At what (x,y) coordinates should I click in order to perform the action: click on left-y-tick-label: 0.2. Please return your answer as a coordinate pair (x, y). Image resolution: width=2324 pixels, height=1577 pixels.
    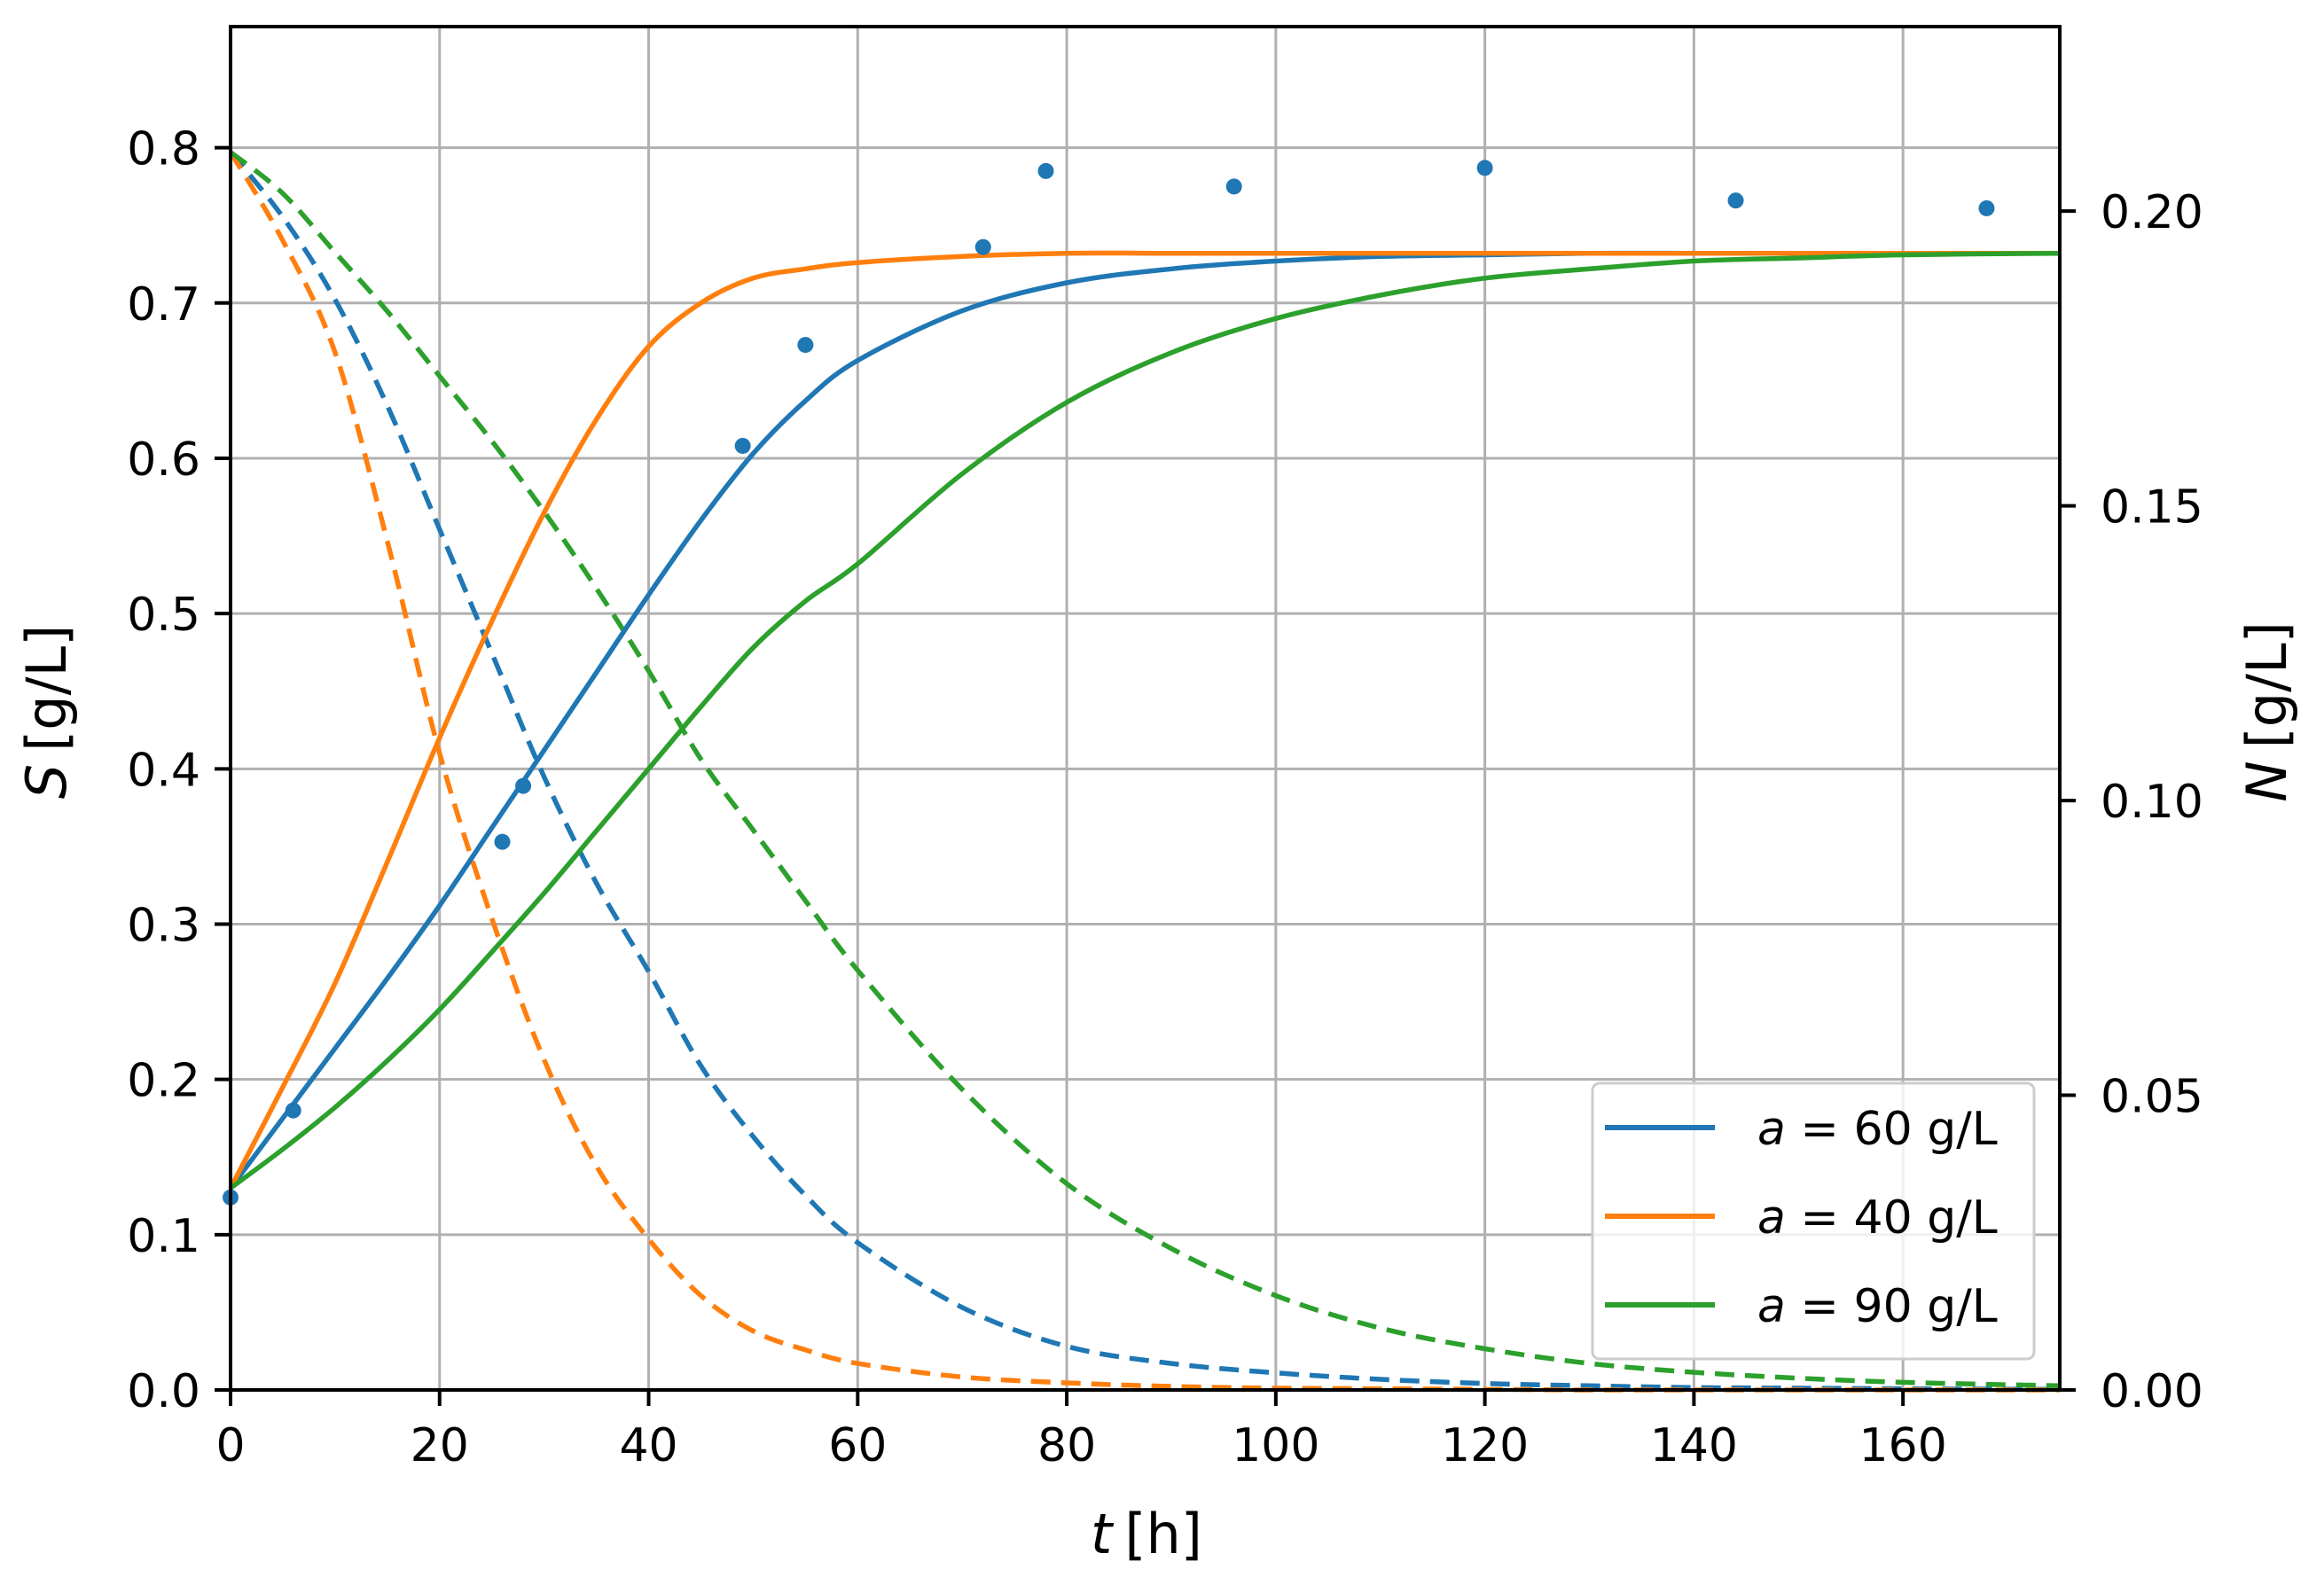
    Looking at the image, I should click on (163, 1082).